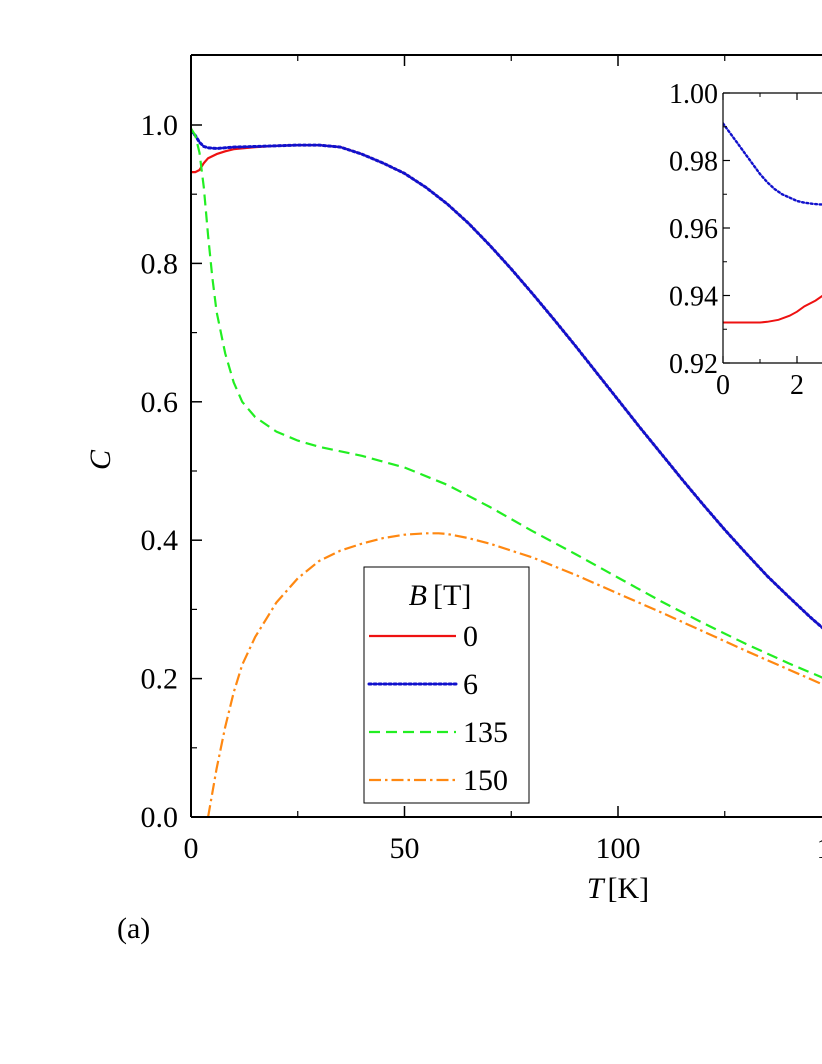 This screenshot has height=1064, width=822. I want to click on x-axis-label: T [K], so click(618, 888).